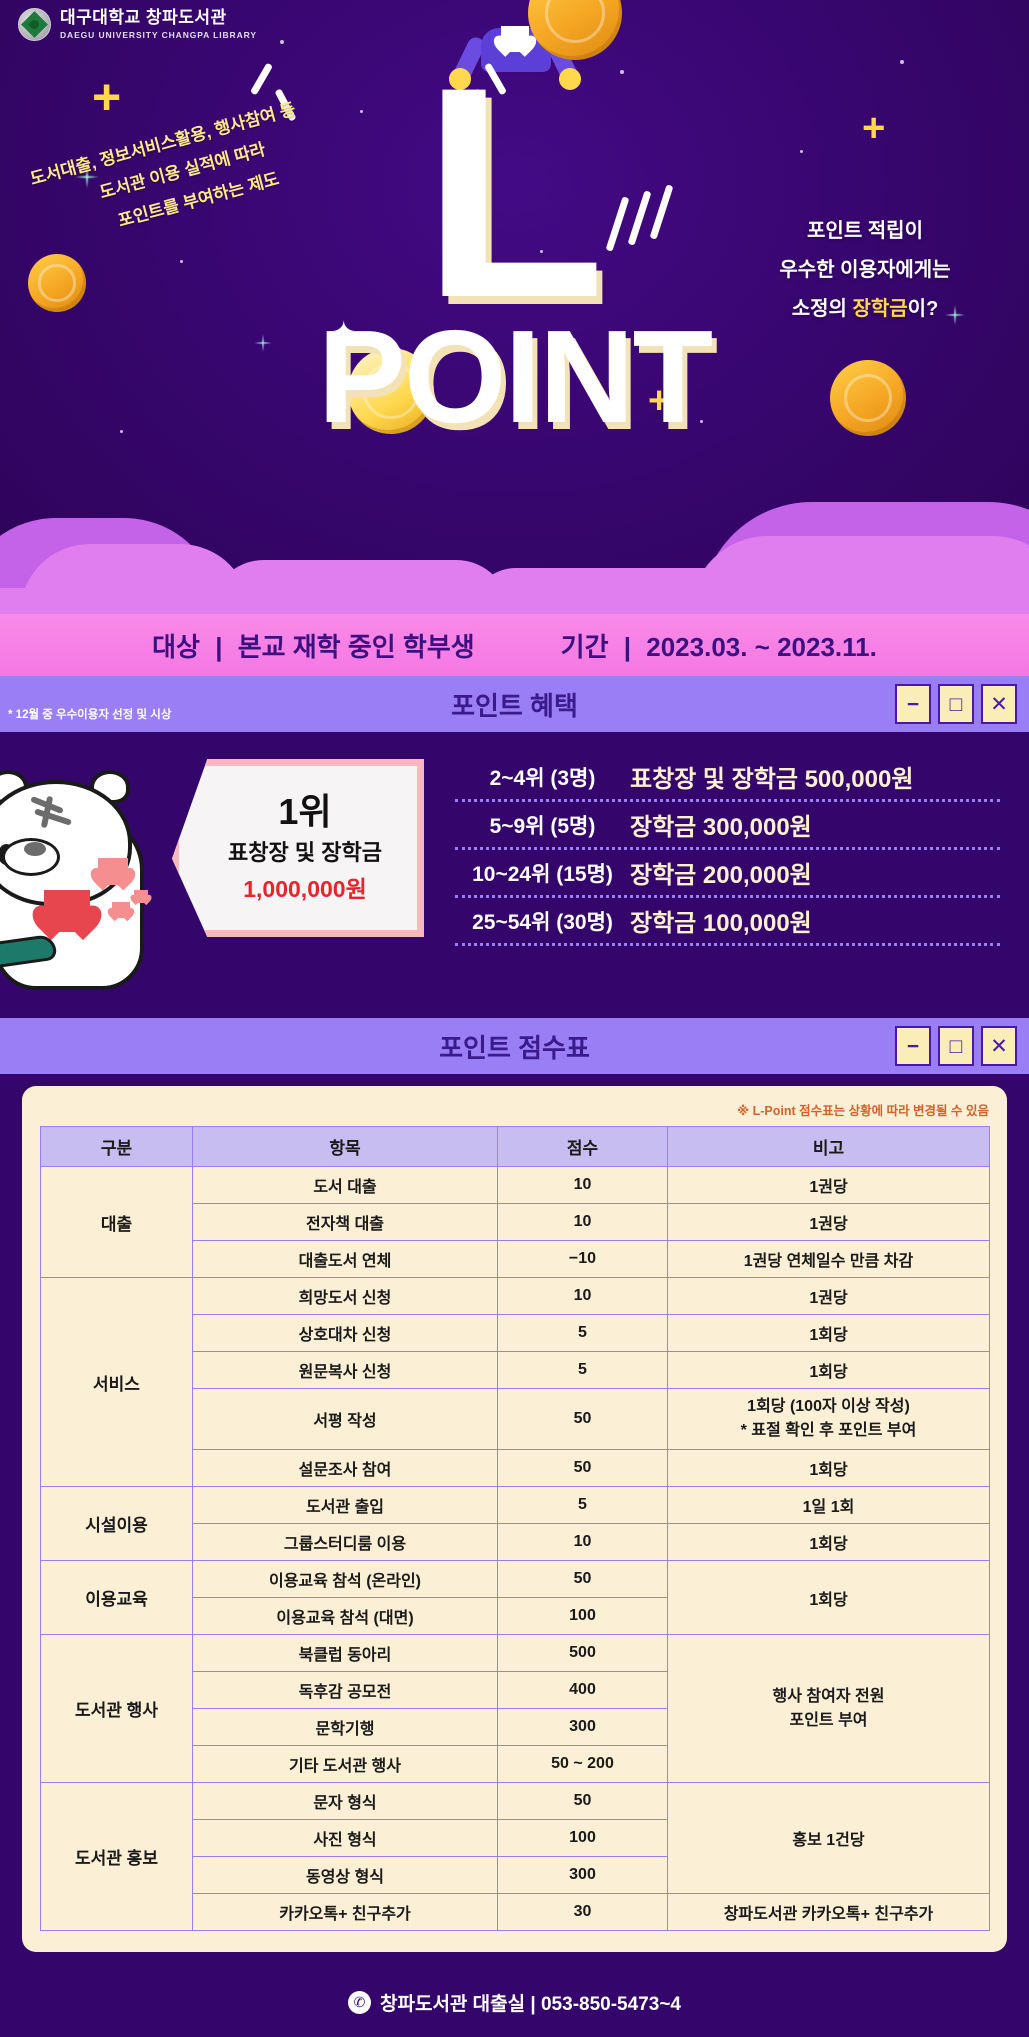 The image size is (1029, 2037). What do you see at coordinates (582, 1653) in the screenshot?
I see `cell-score: 500` at bounding box center [582, 1653].